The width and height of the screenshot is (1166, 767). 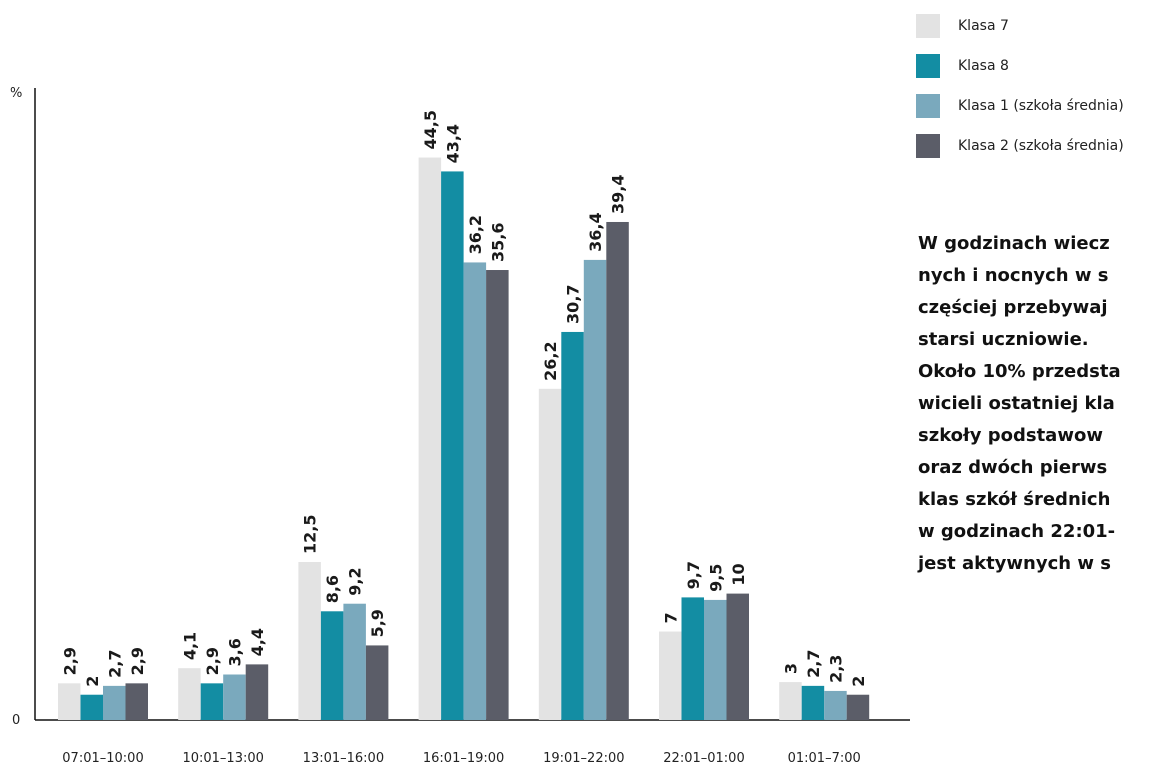 What do you see at coordinates (1014, 243) in the screenshot?
I see `commentary-line: W godzinach wiecz` at bounding box center [1014, 243].